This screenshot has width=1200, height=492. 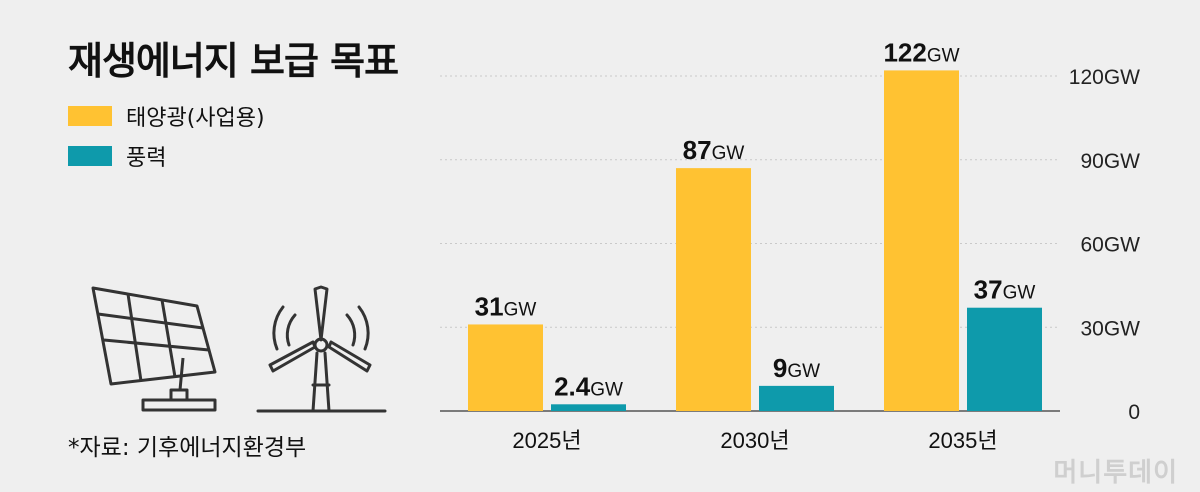 I want to click on y-tick-label: 30GW, so click(x=1110, y=328).